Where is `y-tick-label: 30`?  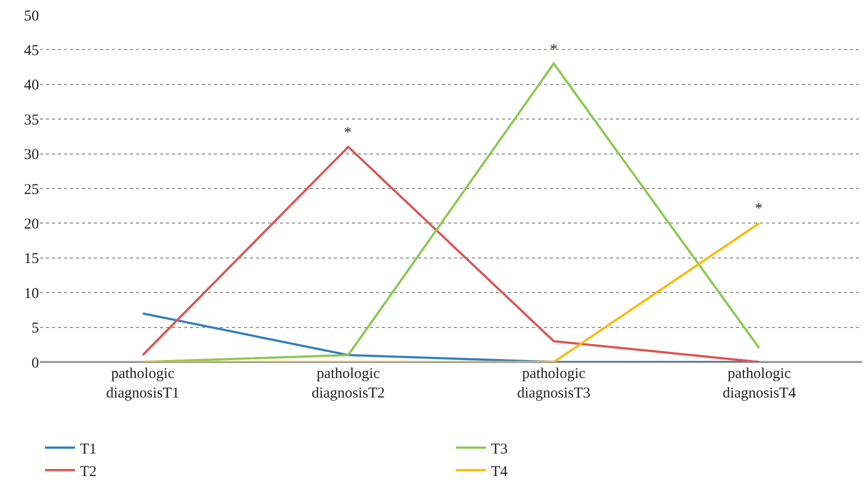
y-tick-label: 30 is located at coordinates (31, 155).